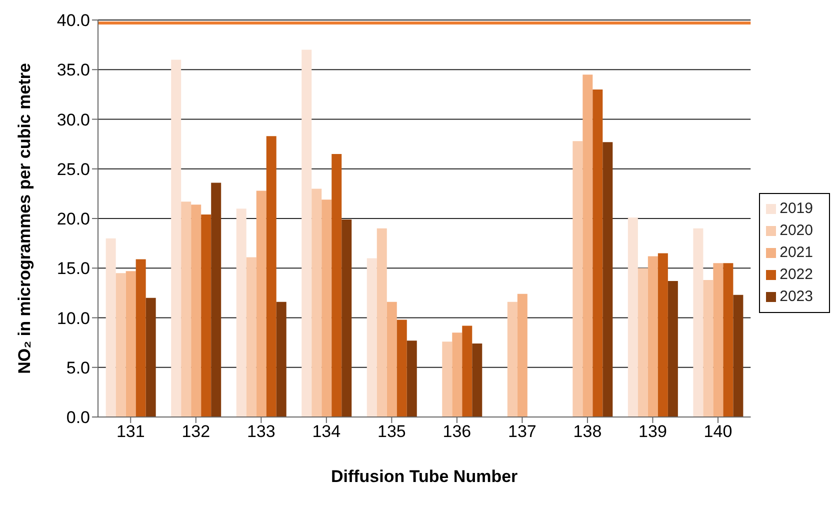 This screenshot has width=838, height=505. I want to click on y-tick-label: 30.0, so click(73, 120).